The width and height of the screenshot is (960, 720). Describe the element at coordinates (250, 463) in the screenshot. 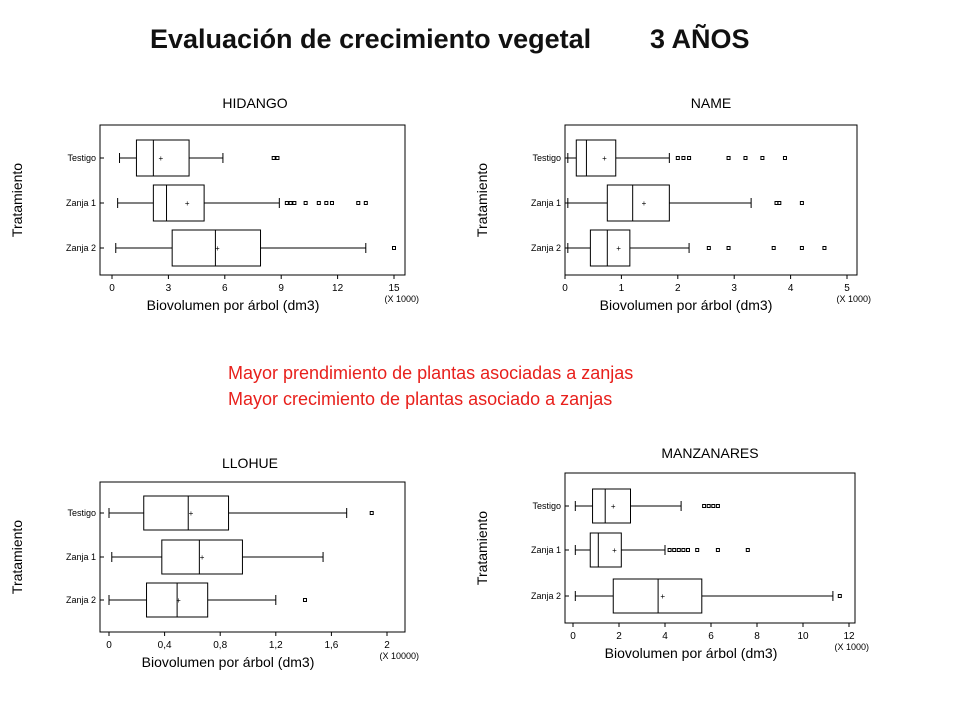

I see `chart-title: LLOHUE` at that location.